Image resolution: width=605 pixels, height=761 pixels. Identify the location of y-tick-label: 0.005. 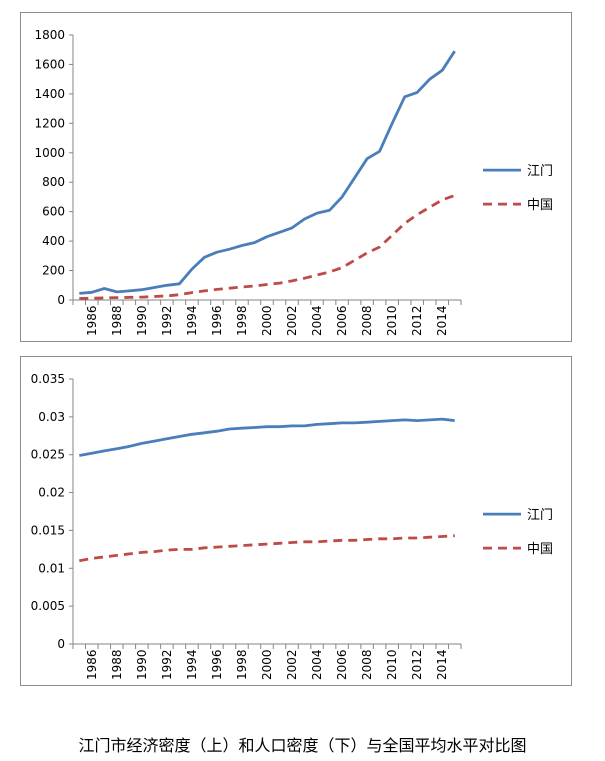
(48, 606).